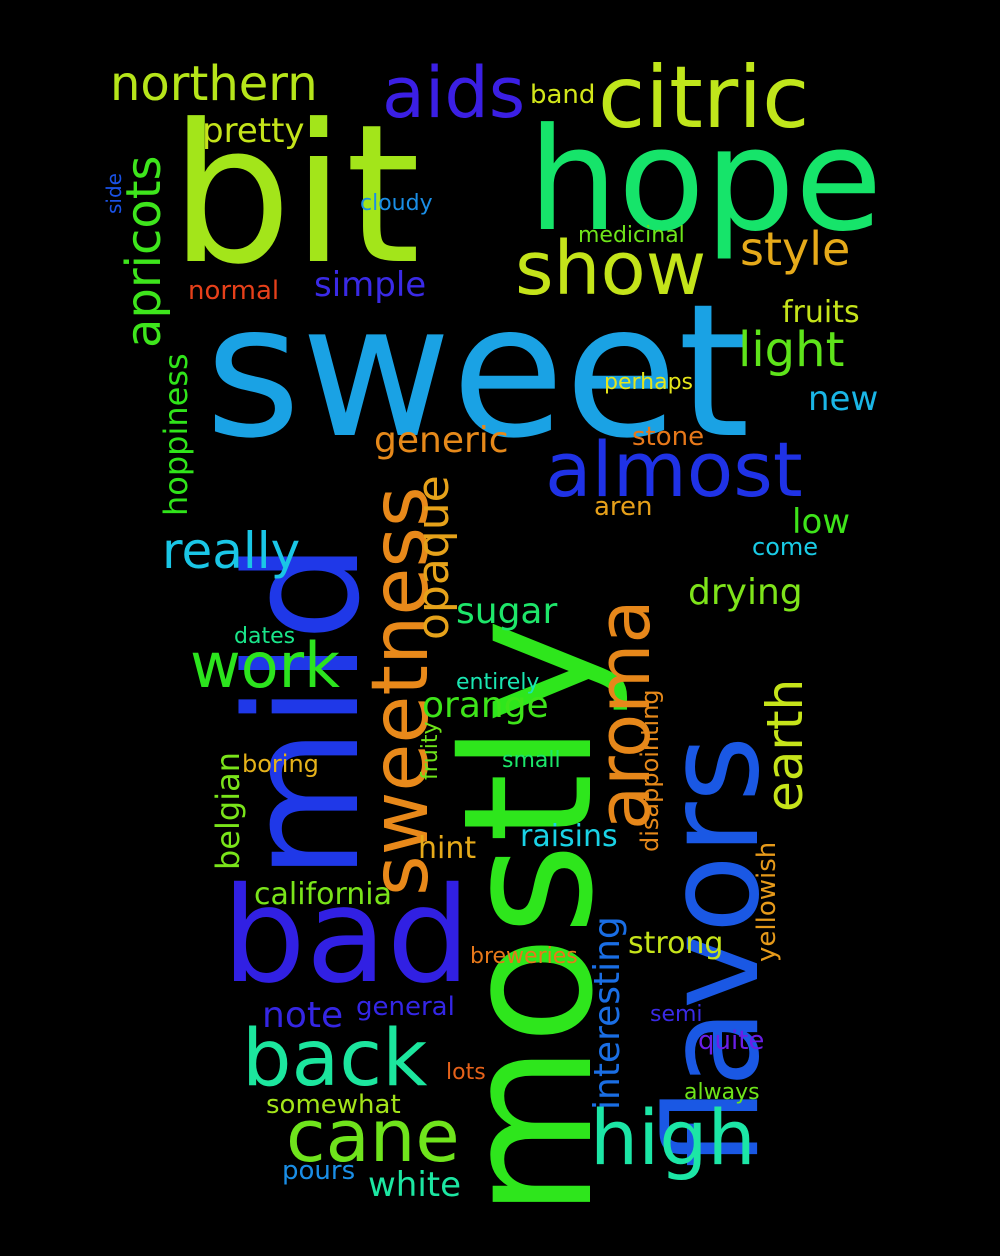  Describe the element at coordinates (649, 382) in the screenshot. I see `word-perhaps: perhaps` at that location.